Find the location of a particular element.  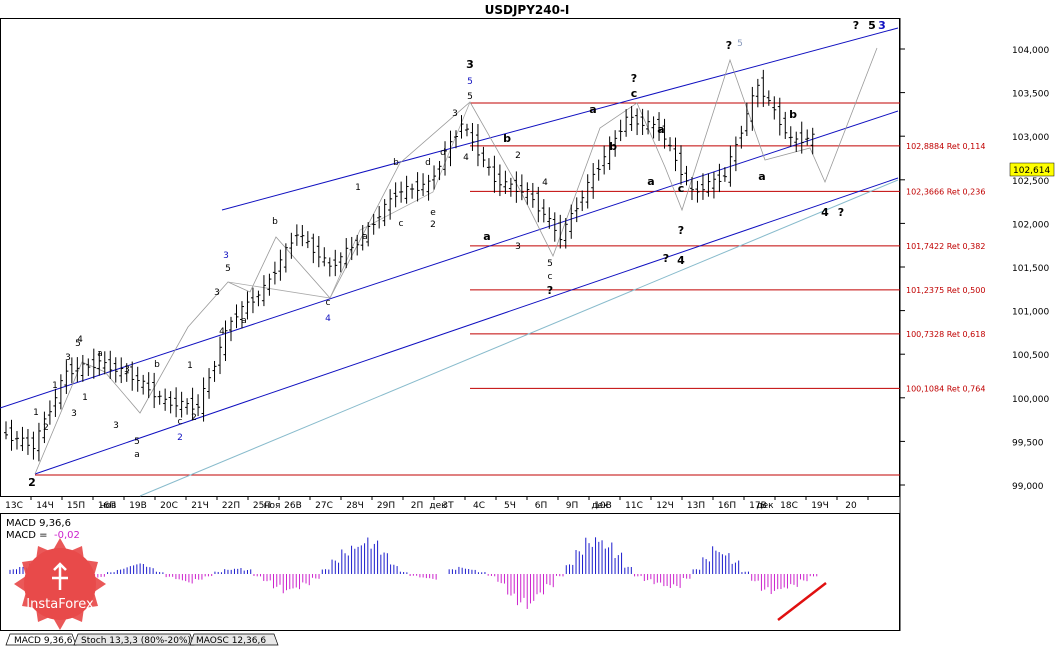

macd-label: MACD 9,36,6 is located at coordinates (38, 523).